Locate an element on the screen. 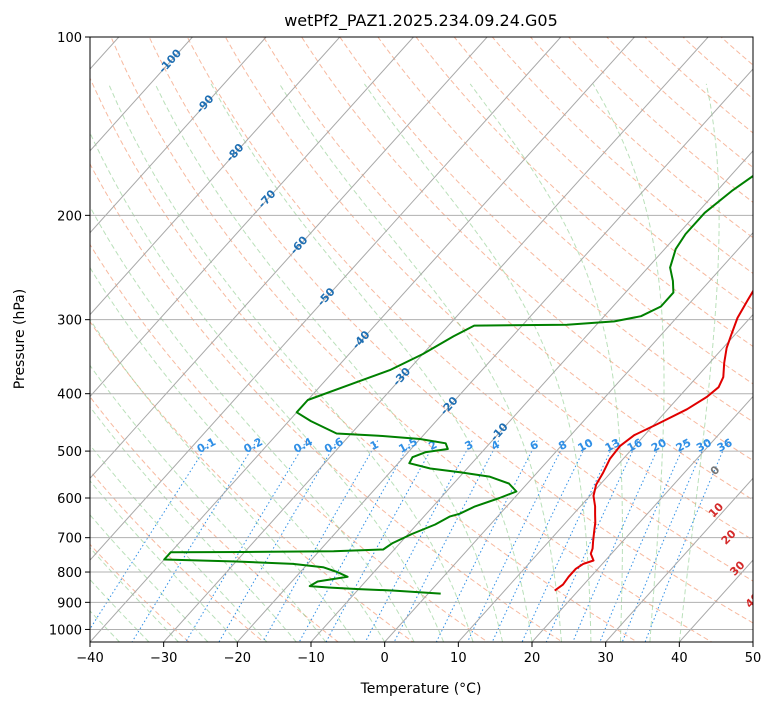 The image size is (775, 708). x-tick-label: 0 is located at coordinates (385, 658).